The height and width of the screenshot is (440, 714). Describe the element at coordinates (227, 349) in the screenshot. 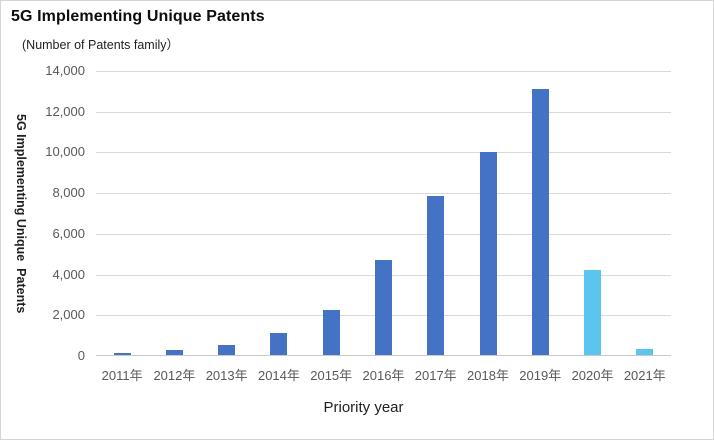

I see `bar-2013年` at that location.